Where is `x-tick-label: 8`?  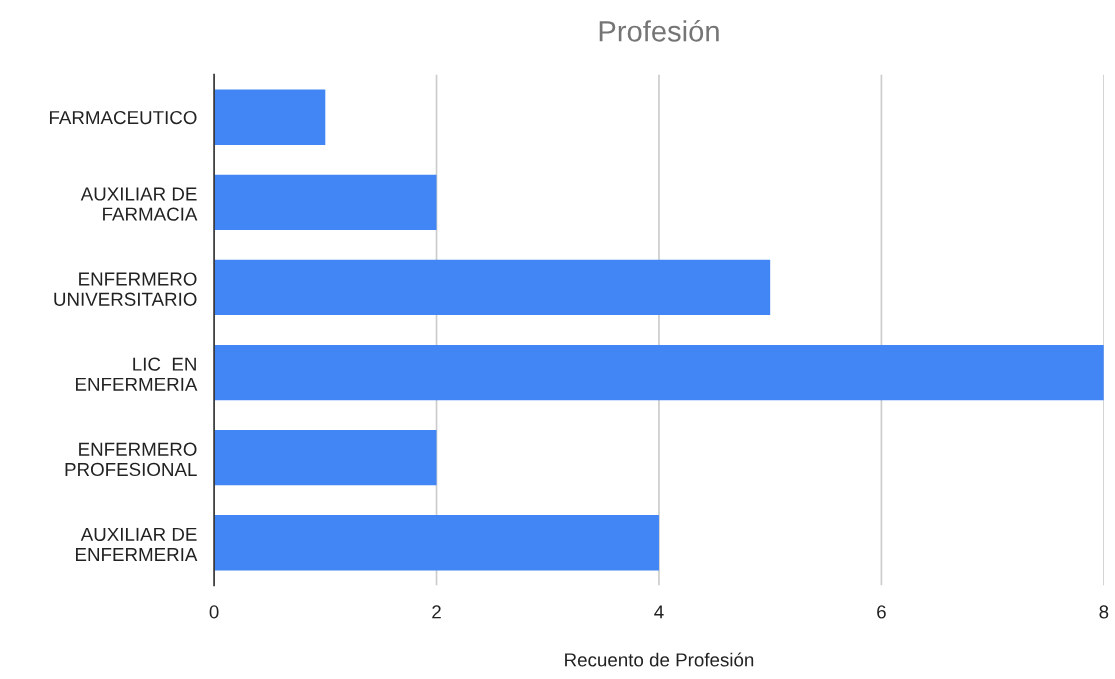
x-tick-label: 8 is located at coordinates (1104, 612).